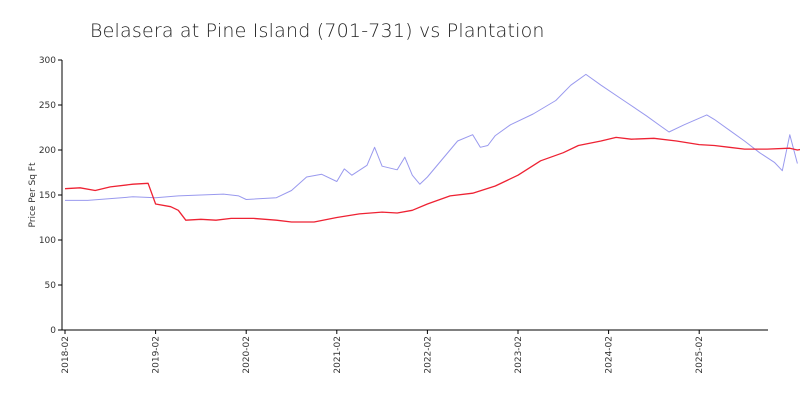  Describe the element at coordinates (610, 355) in the screenshot. I see `x-tick-label: 2024-02` at that location.